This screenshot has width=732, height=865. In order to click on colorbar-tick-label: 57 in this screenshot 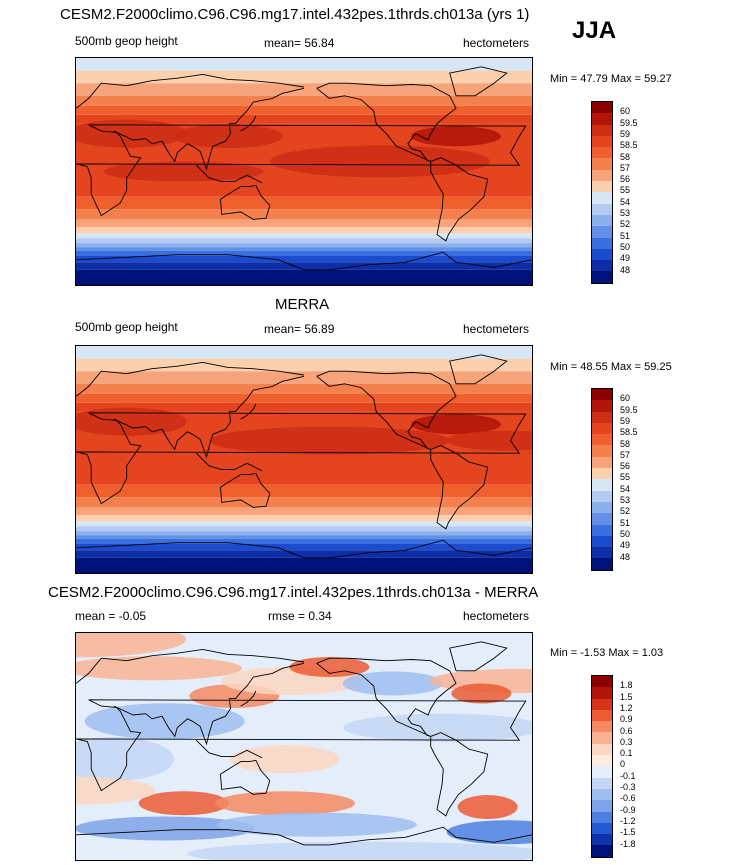, I will do `click(625, 167)`.